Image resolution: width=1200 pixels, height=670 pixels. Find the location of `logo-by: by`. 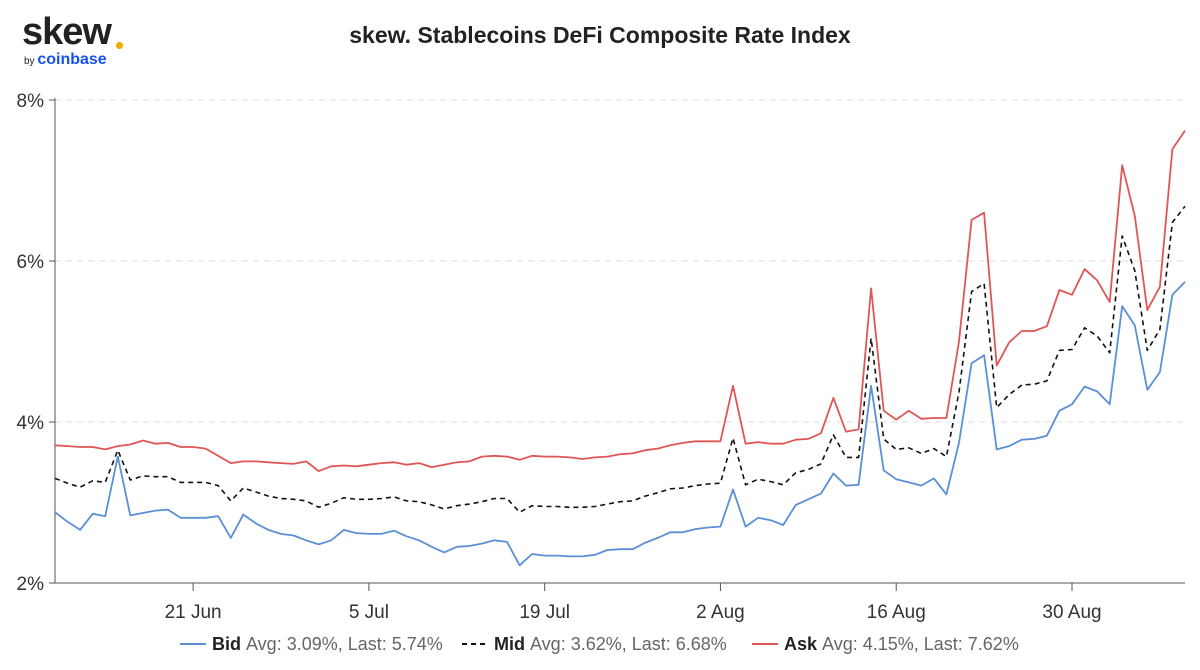

logo-by: by is located at coordinates (29, 61).